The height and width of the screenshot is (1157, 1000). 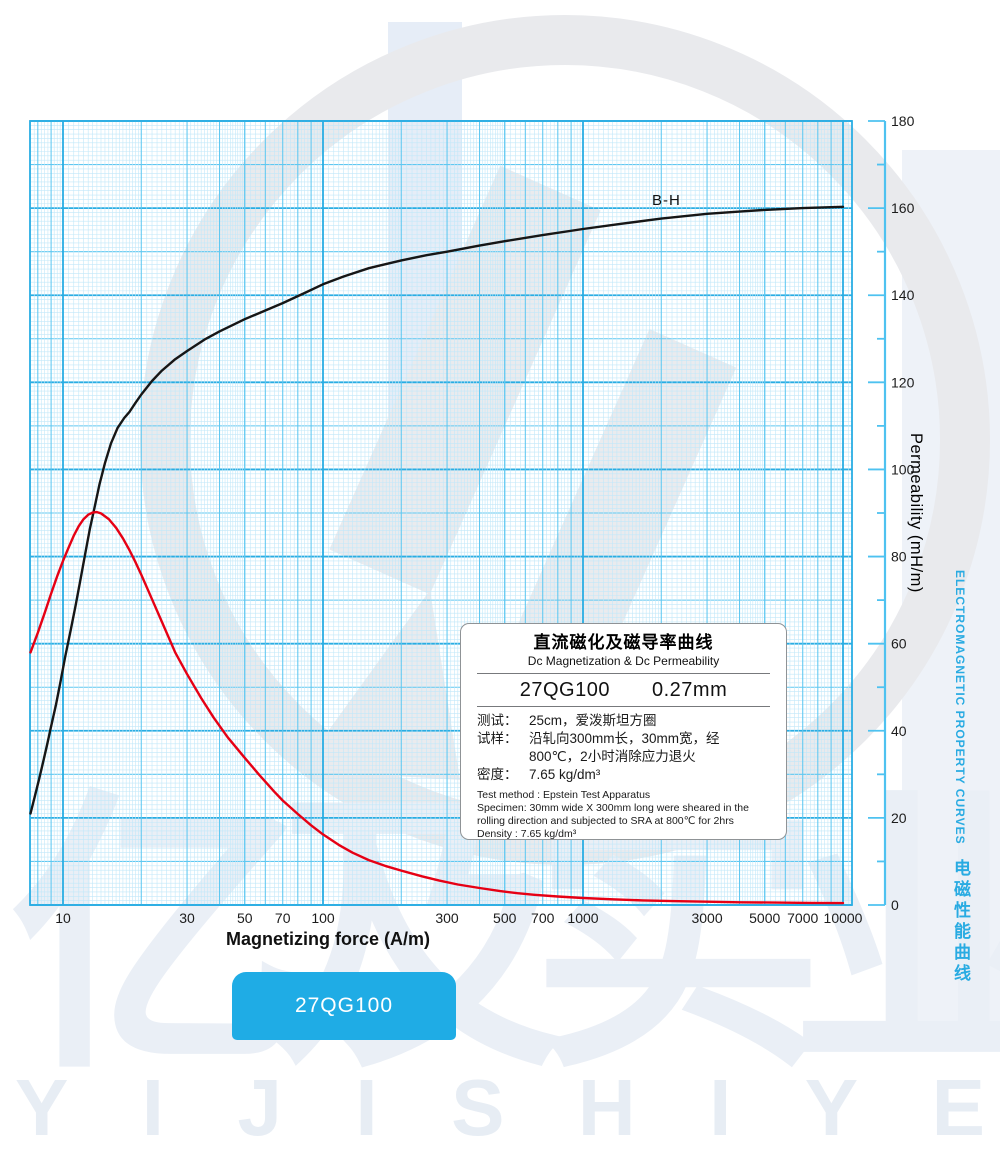 I want to click on x-tick-label: 100, so click(x=323, y=918).